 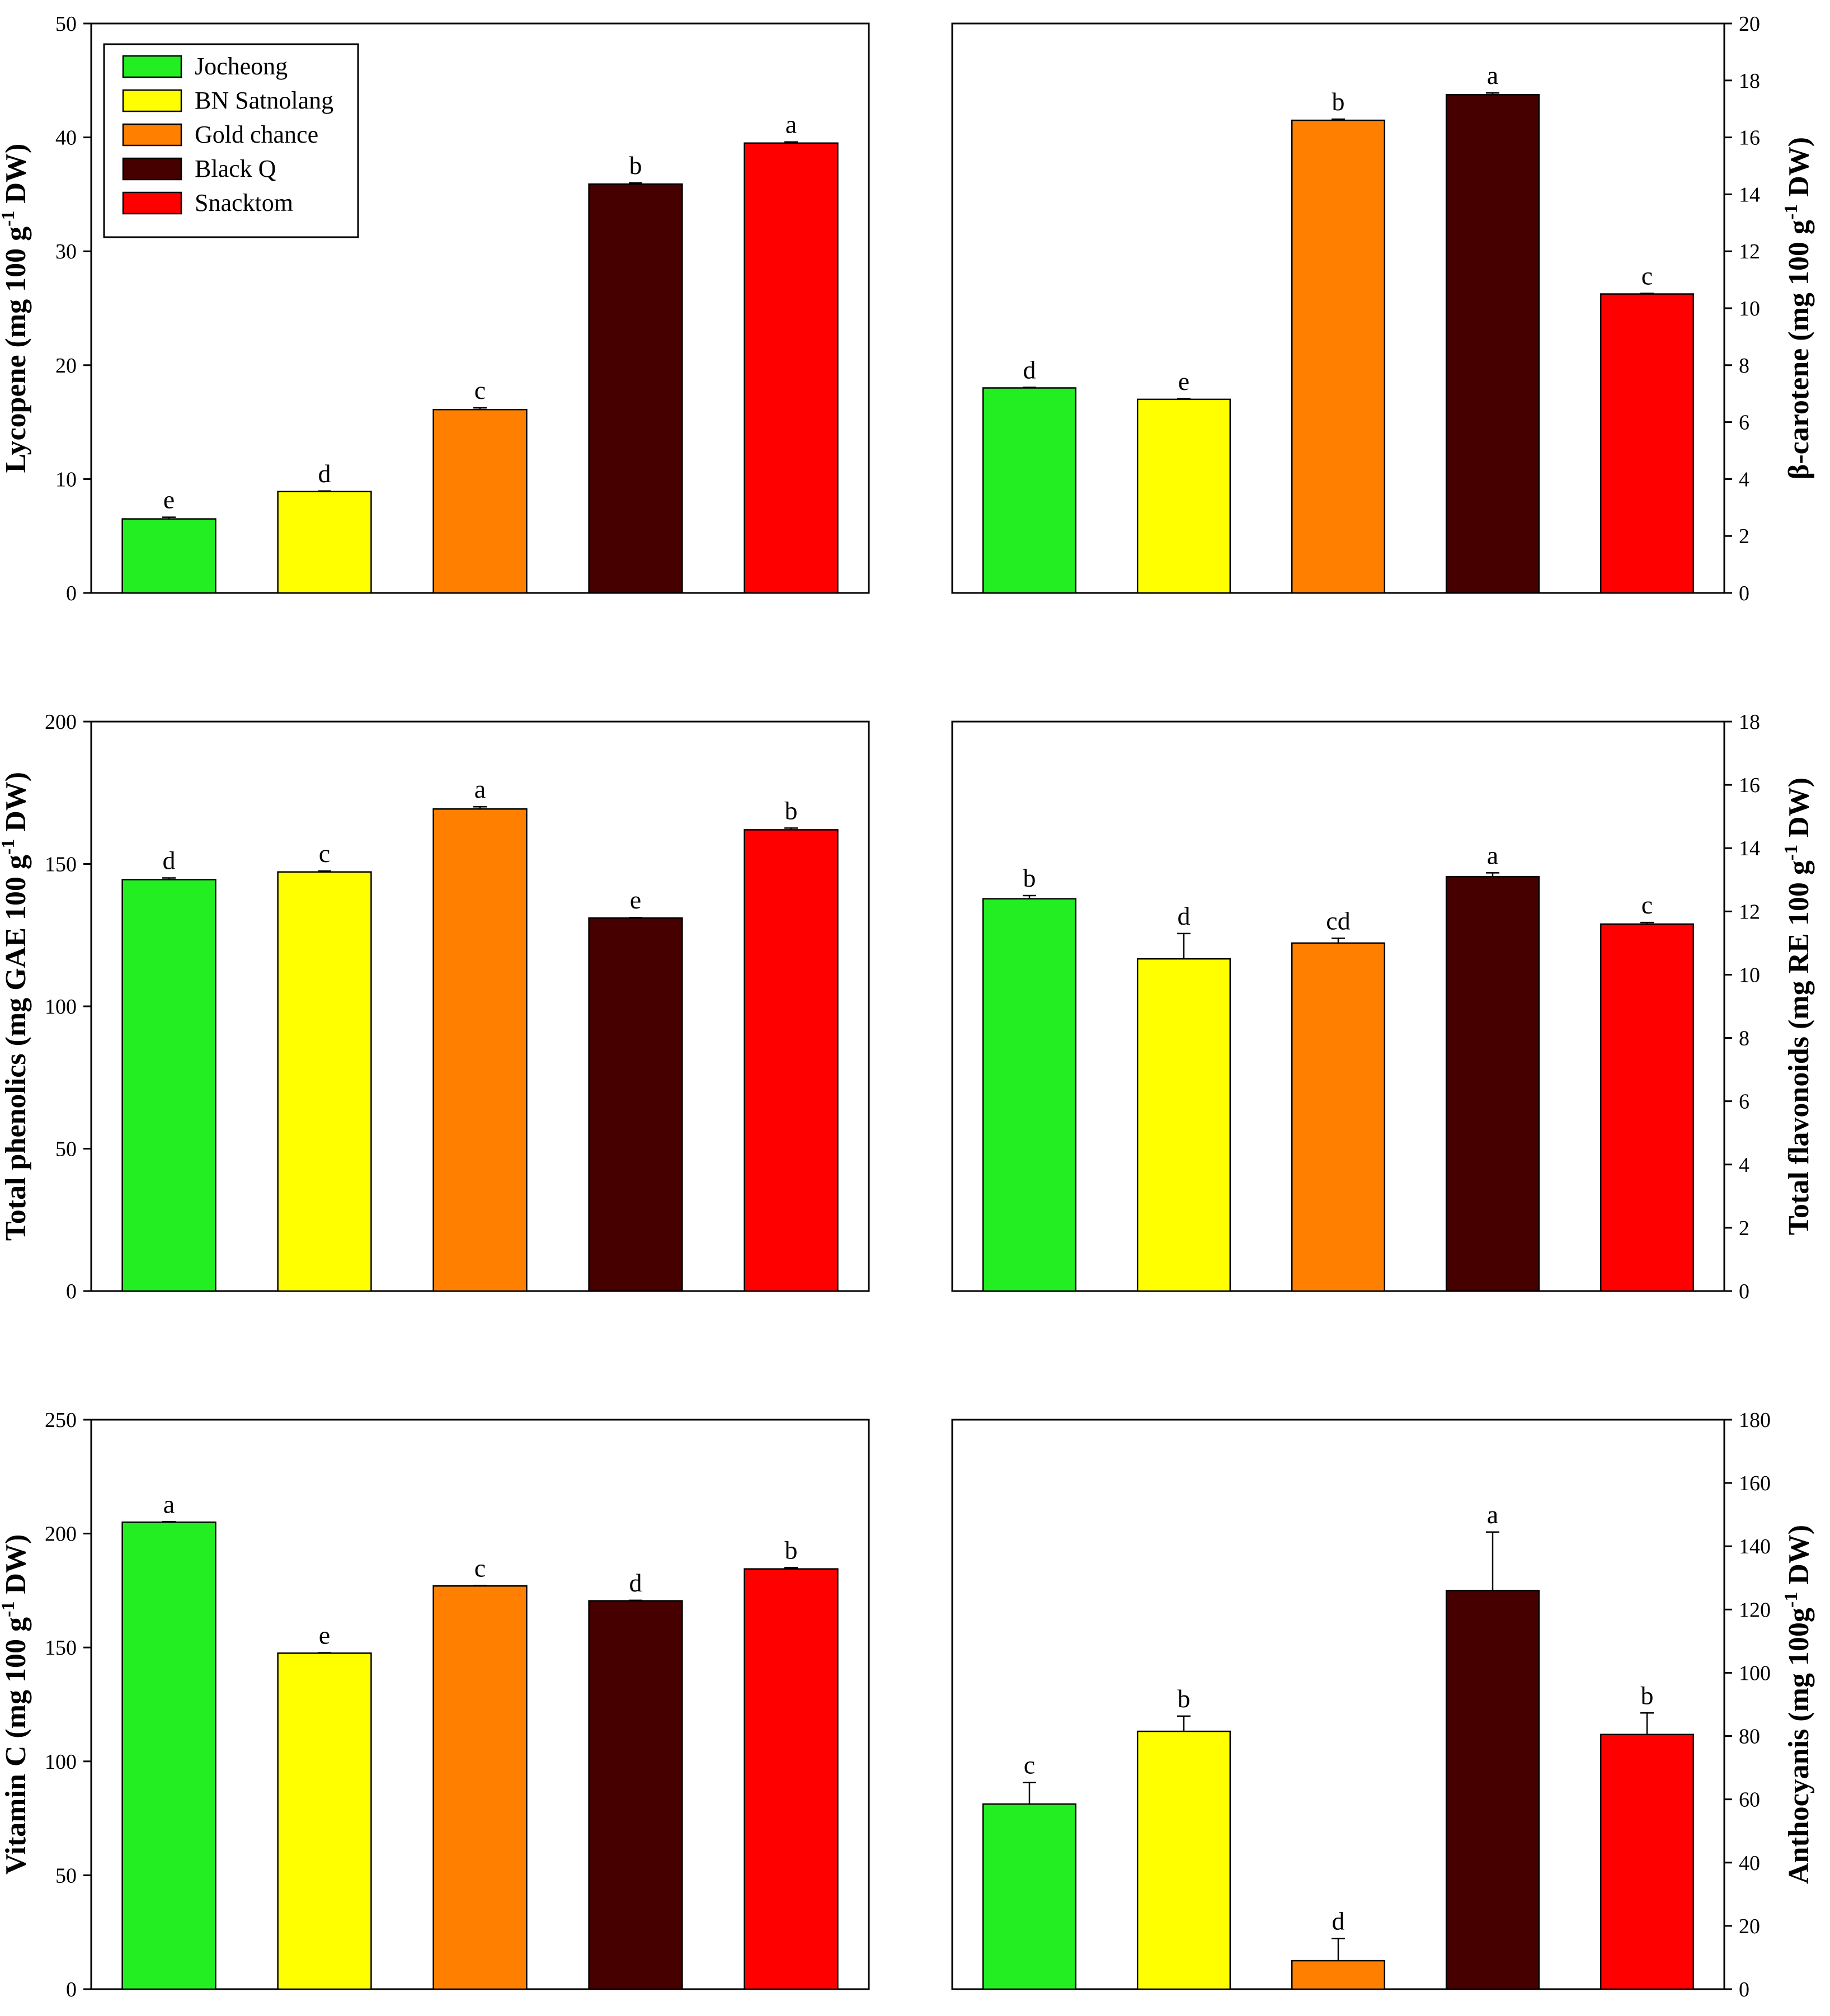 I want to click on y-axis-title: Total flavonoids (mg RE 100 g-1 DW), so click(x=1798, y=1007).